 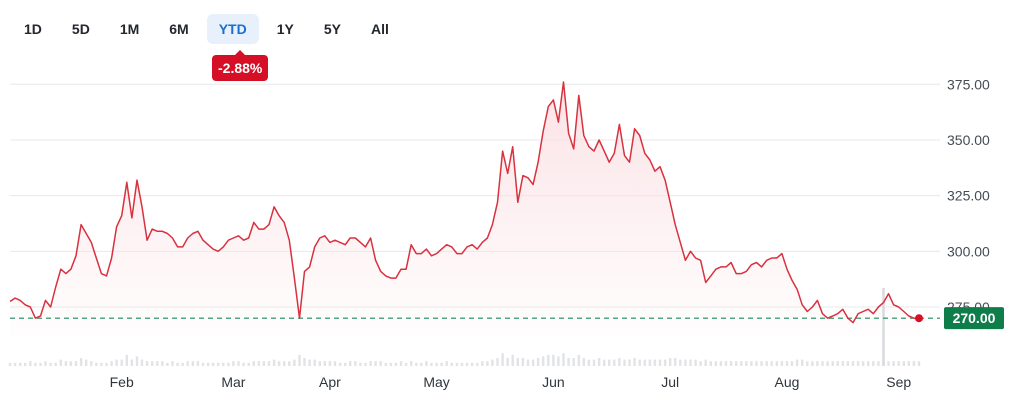 I want to click on range-tab-5d: 5D, so click(x=80, y=29).